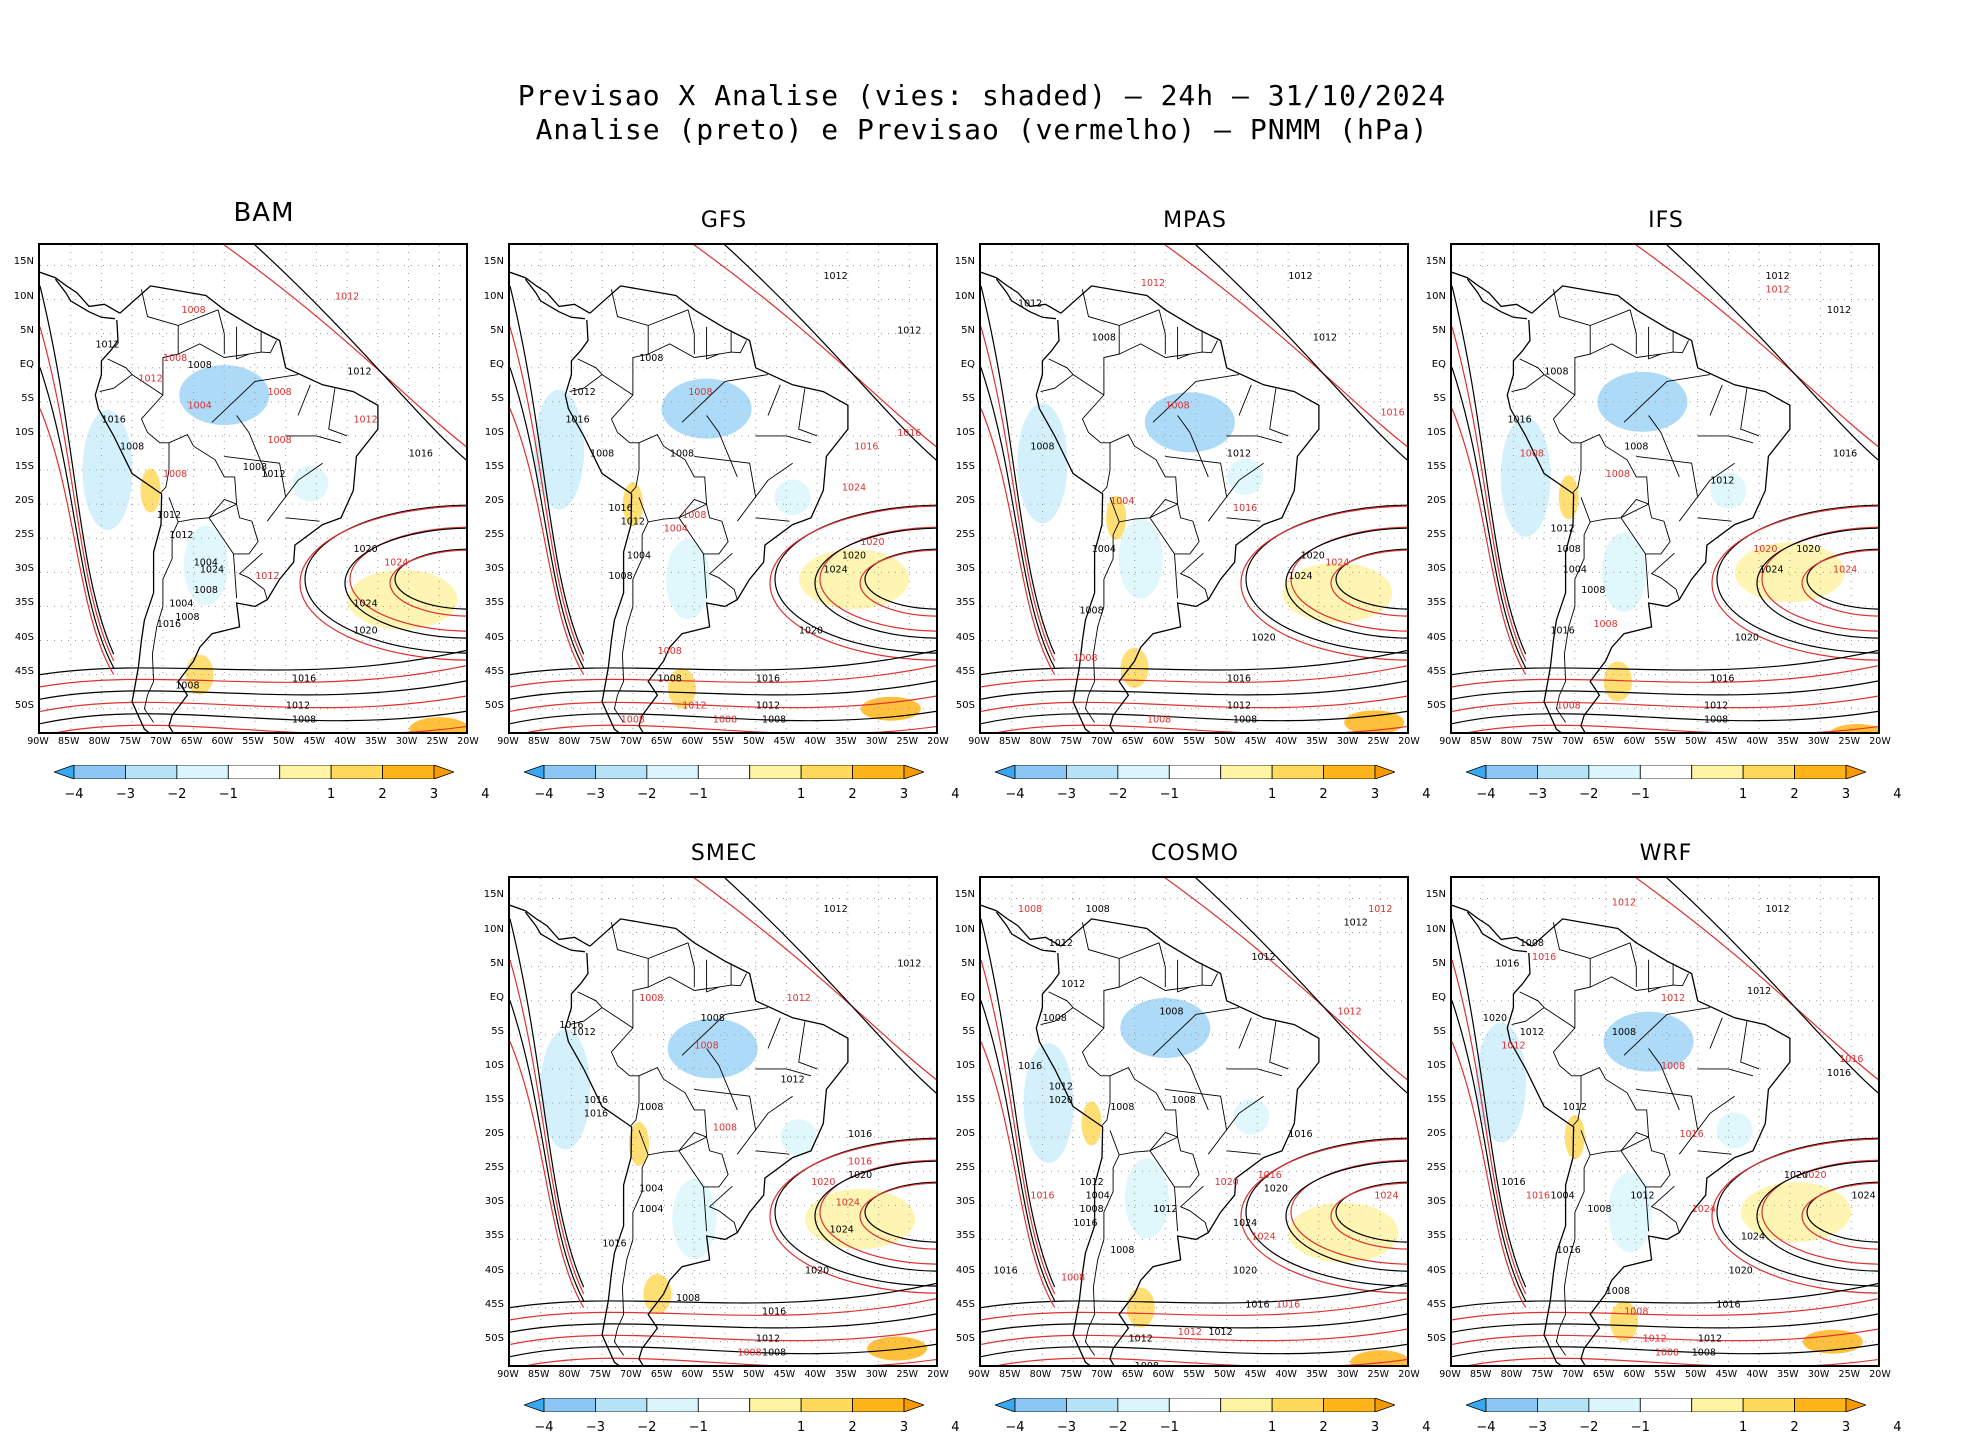 This screenshot has height=1436, width=1964. I want to click on lon-tick-label: 45W, so click(784, 1374).